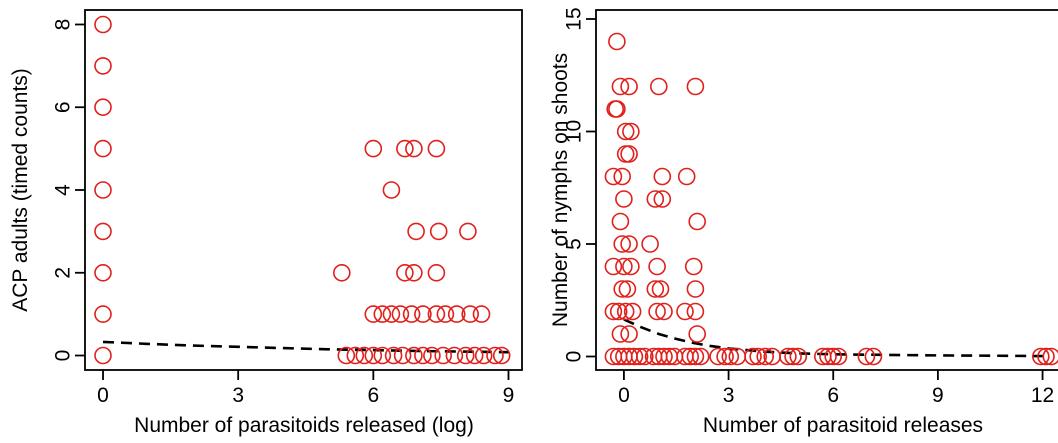 Image resolution: width=1058 pixels, height=443 pixels. What do you see at coordinates (373, 395) in the screenshot?
I see `left-x-tick-label: 6` at bounding box center [373, 395].